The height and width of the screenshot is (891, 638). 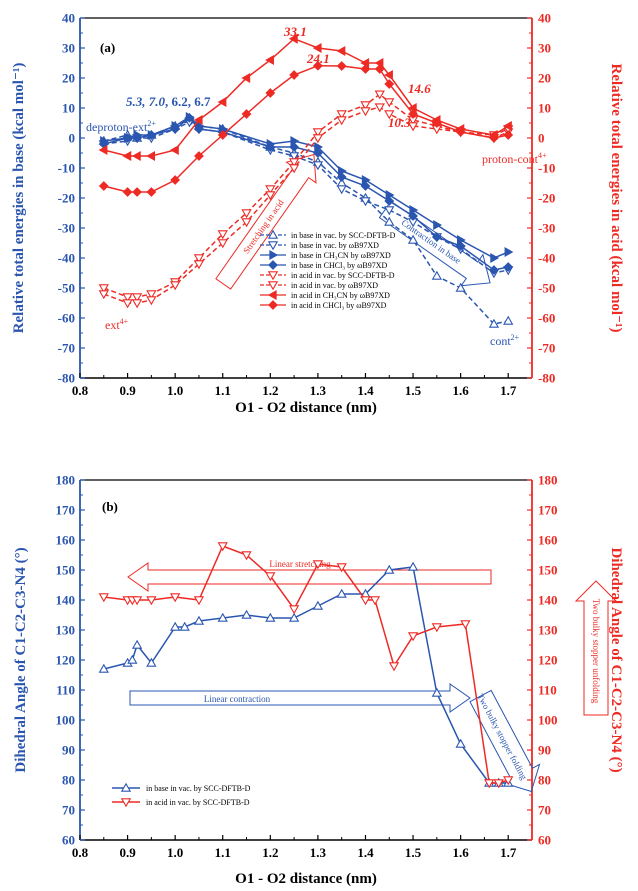 What do you see at coordinates (295, 31) in the screenshot?
I see `annot-33-1: 33.1` at bounding box center [295, 31].